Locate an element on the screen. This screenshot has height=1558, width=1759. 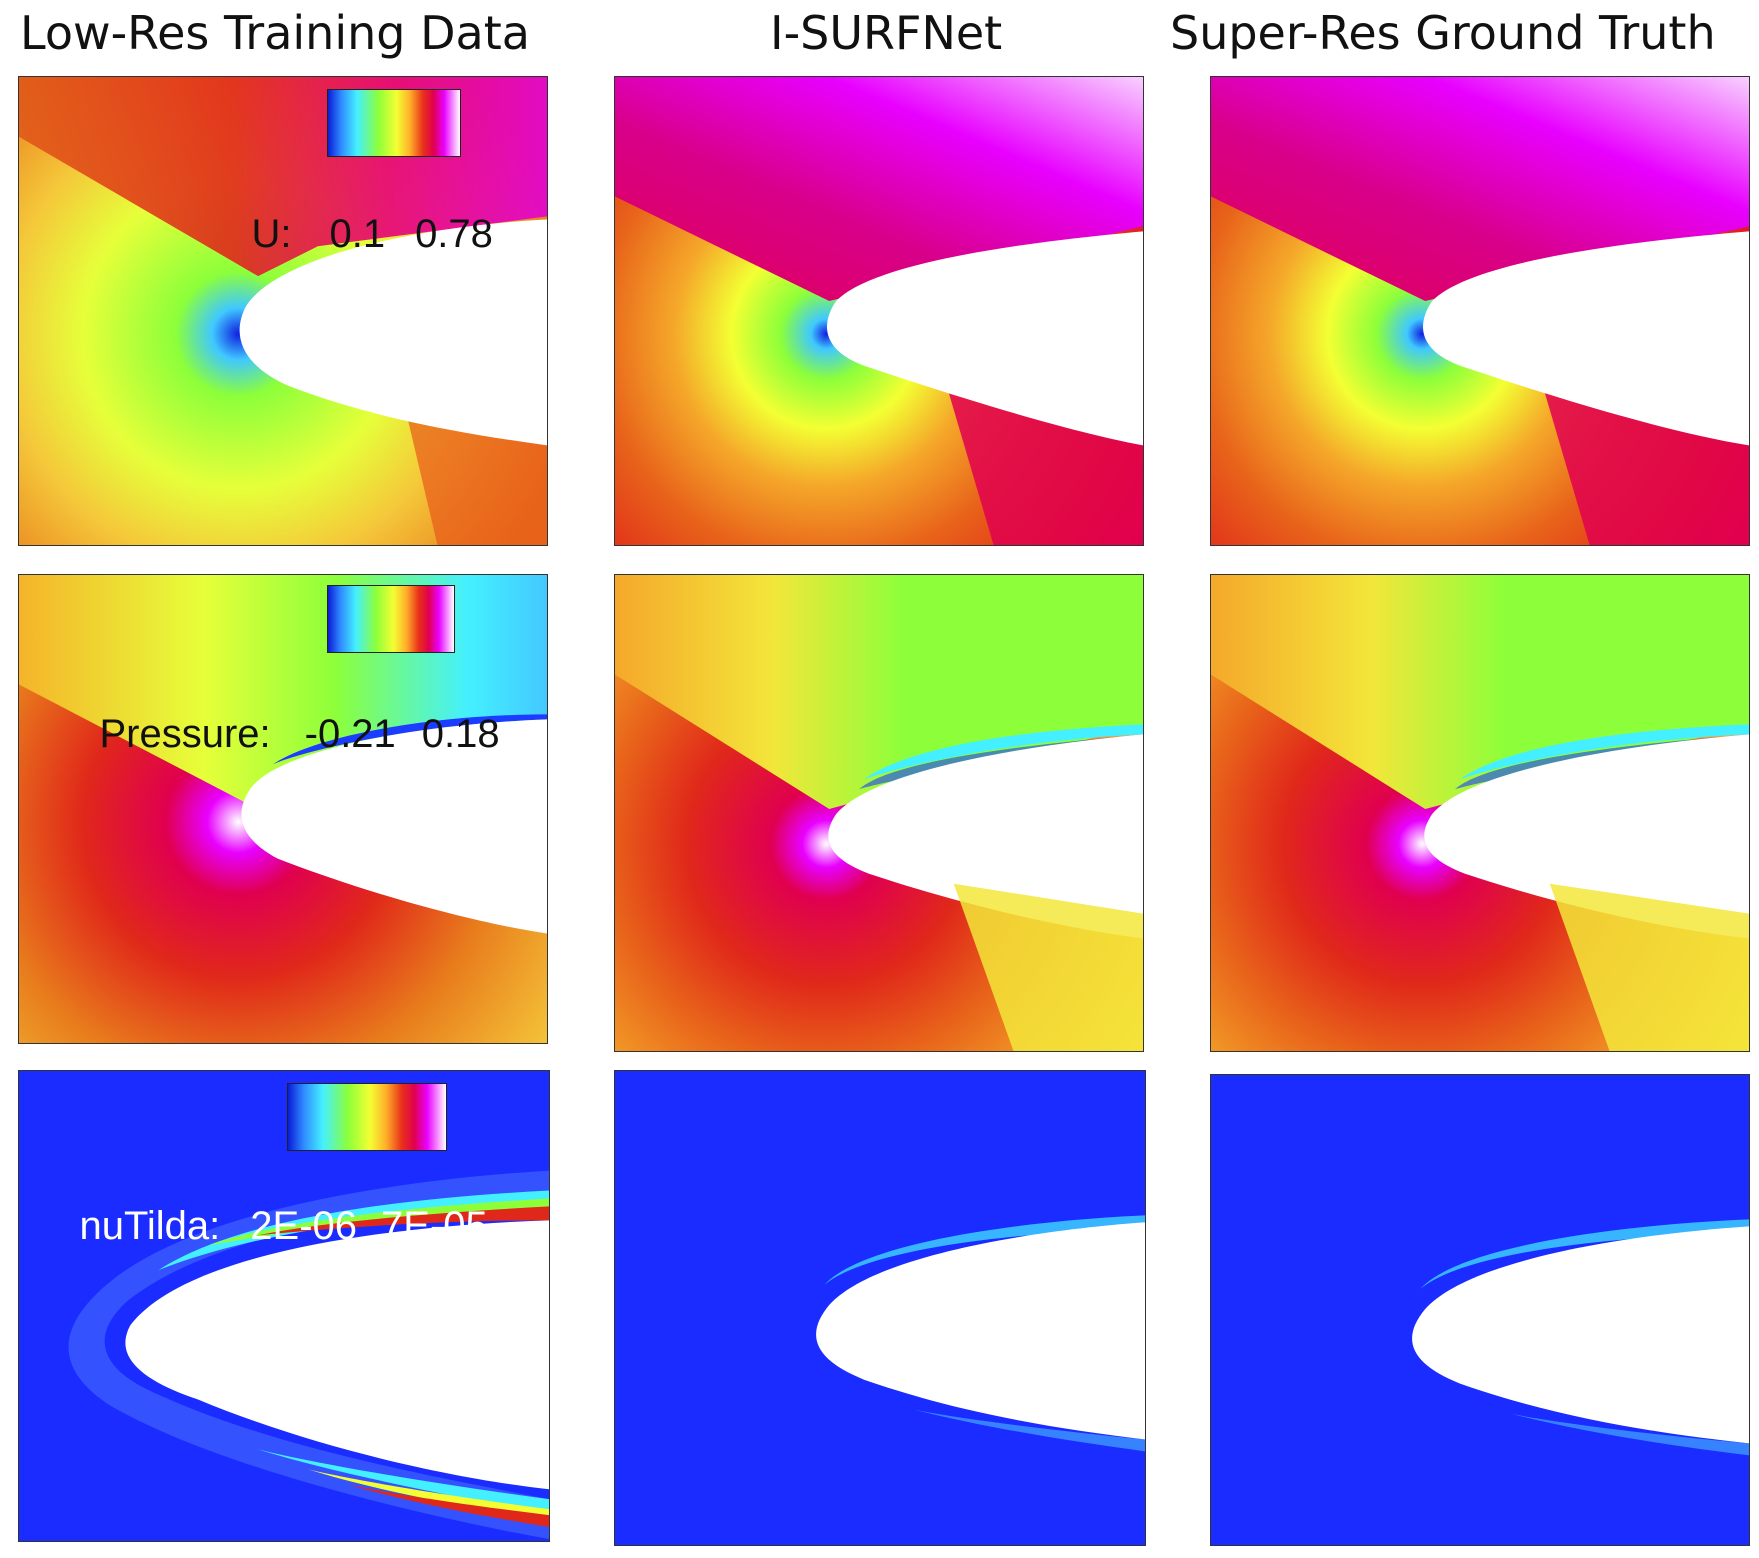
pressure-colorbar is located at coordinates (391, 619).